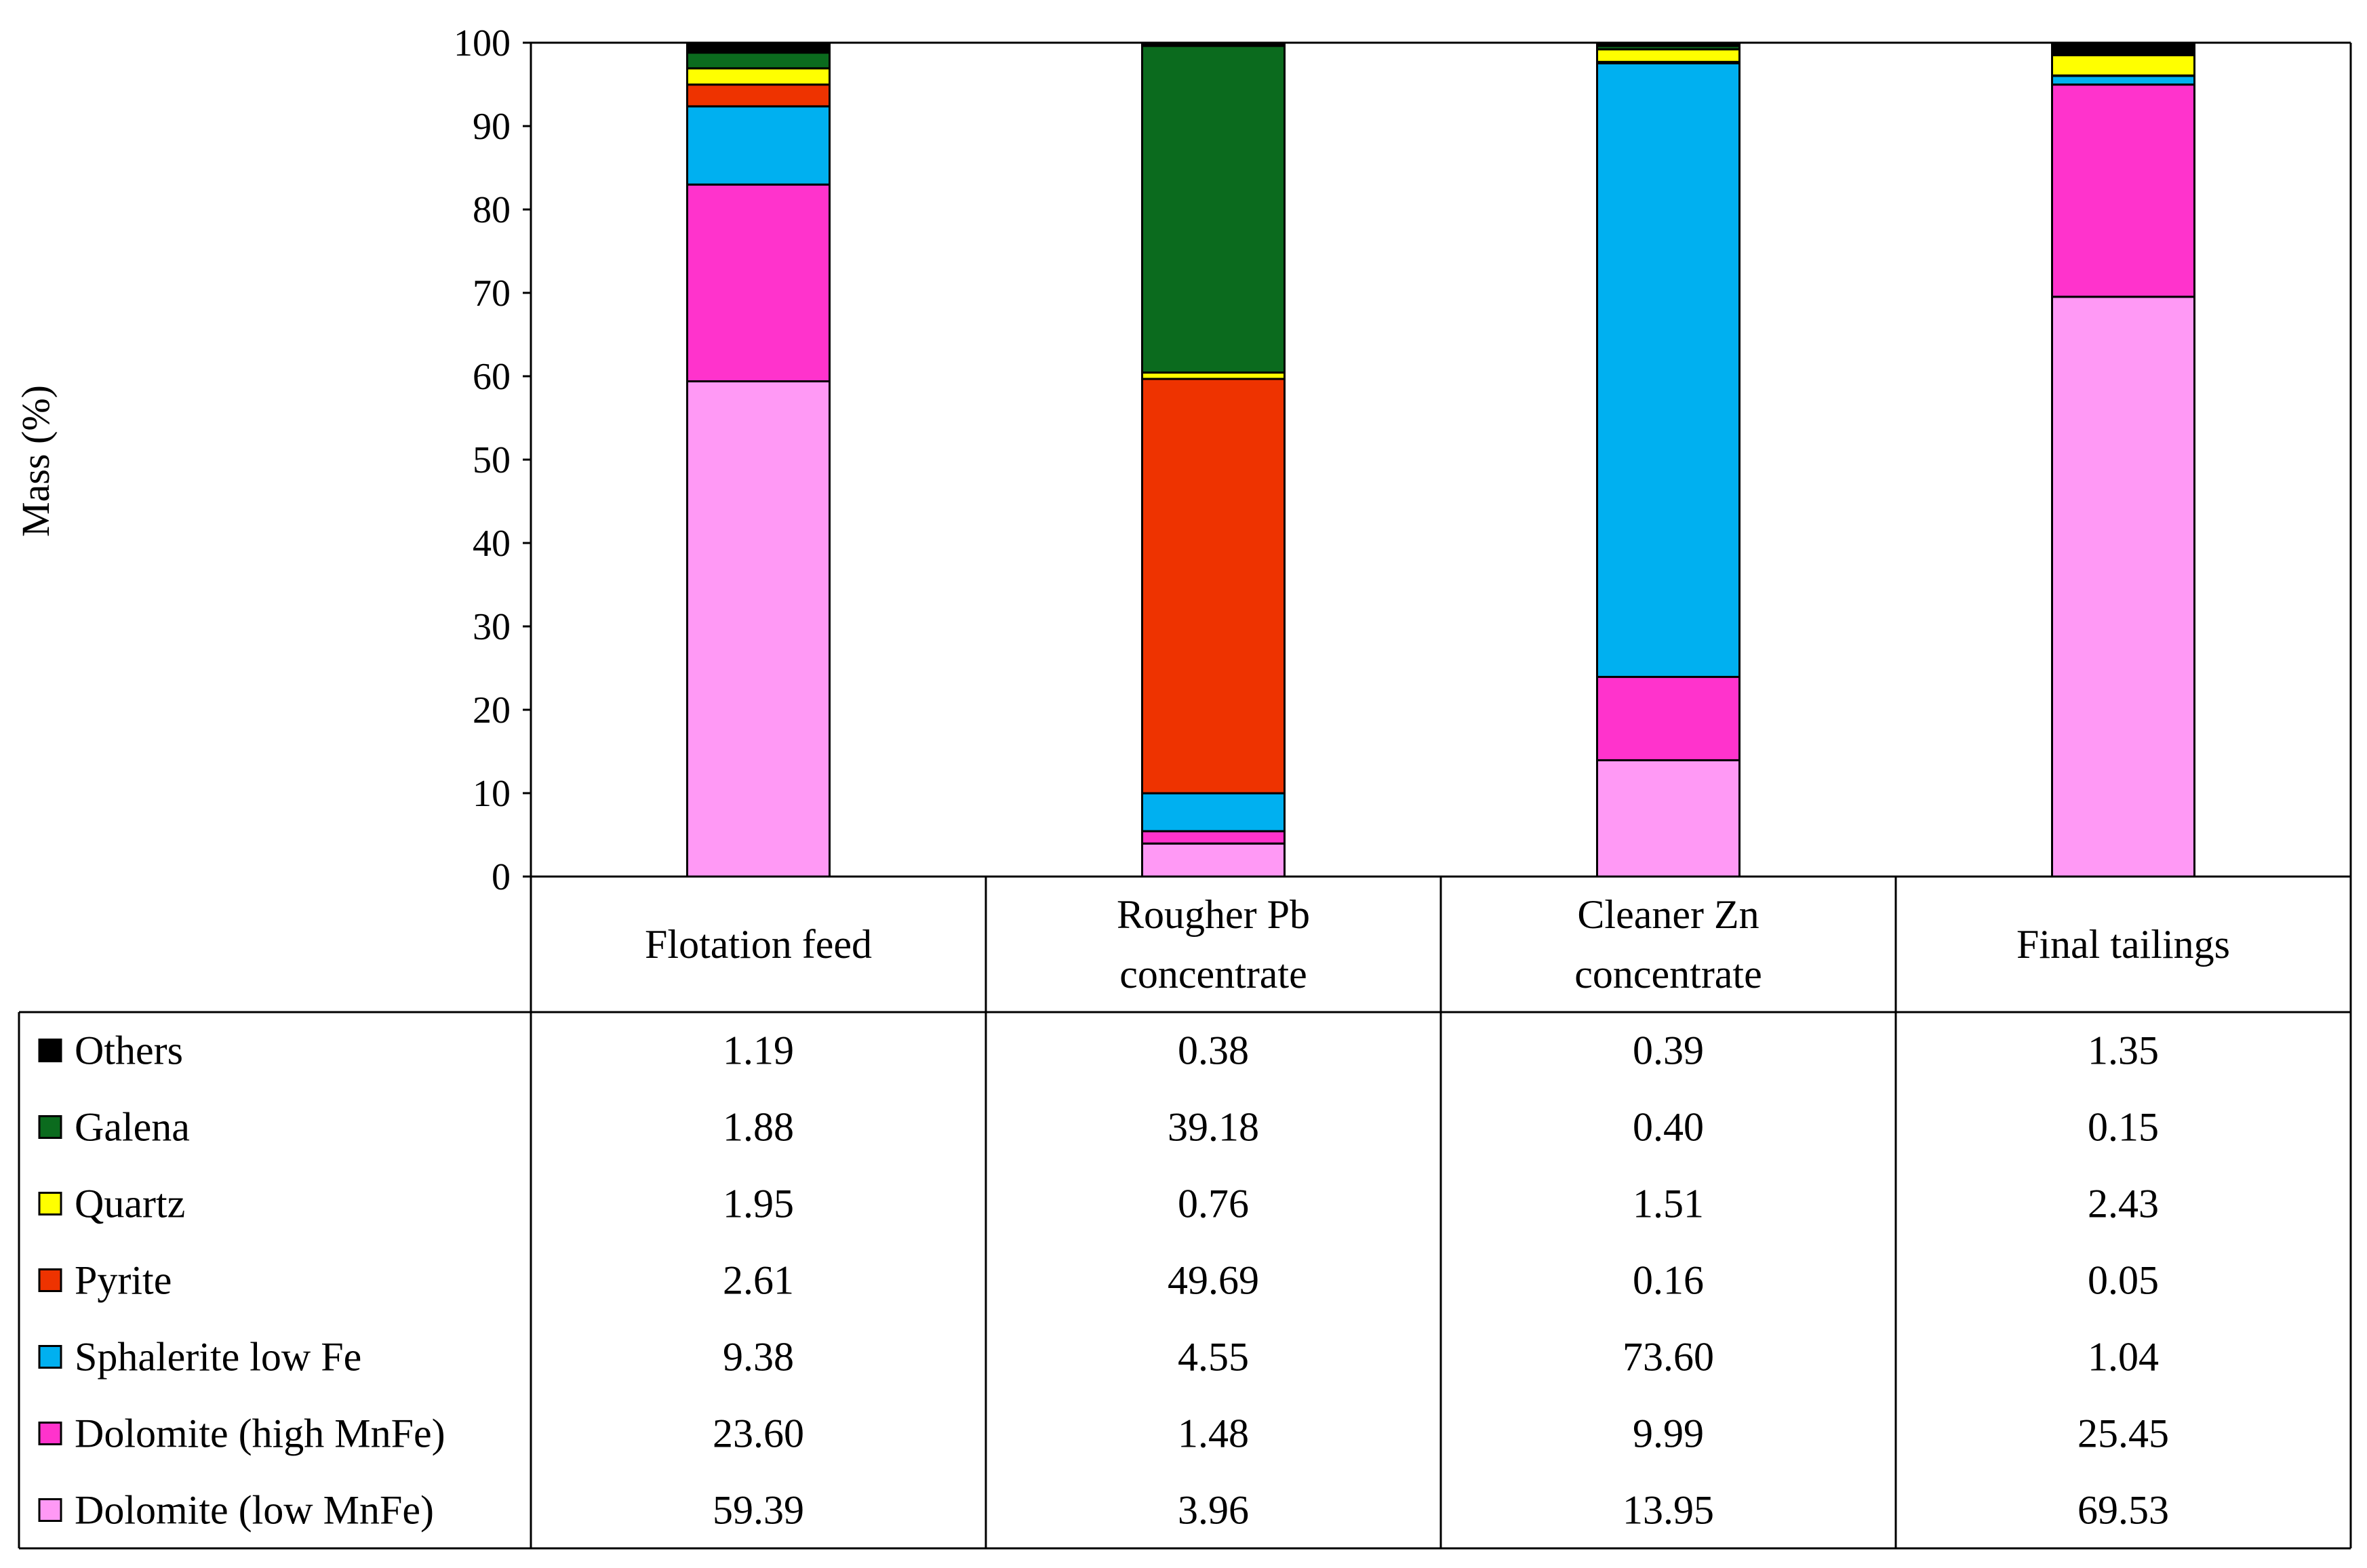 The height and width of the screenshot is (1568, 2367). What do you see at coordinates (132, 1128) in the screenshot?
I see `legend-label-galena: Galena` at bounding box center [132, 1128].